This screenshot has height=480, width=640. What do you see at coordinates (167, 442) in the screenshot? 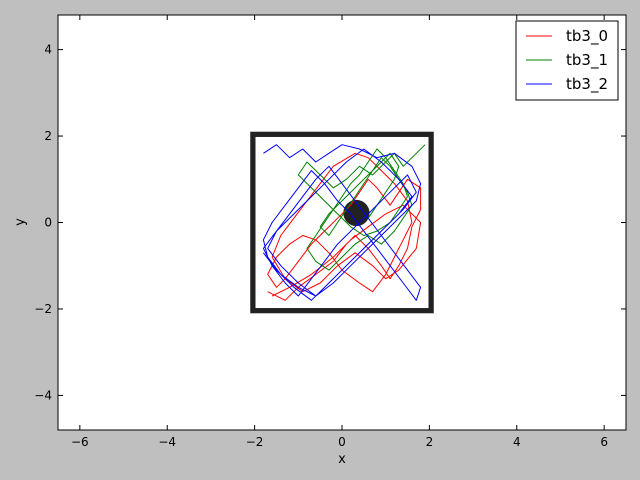
I see `x-tick-label: −4` at bounding box center [167, 442].